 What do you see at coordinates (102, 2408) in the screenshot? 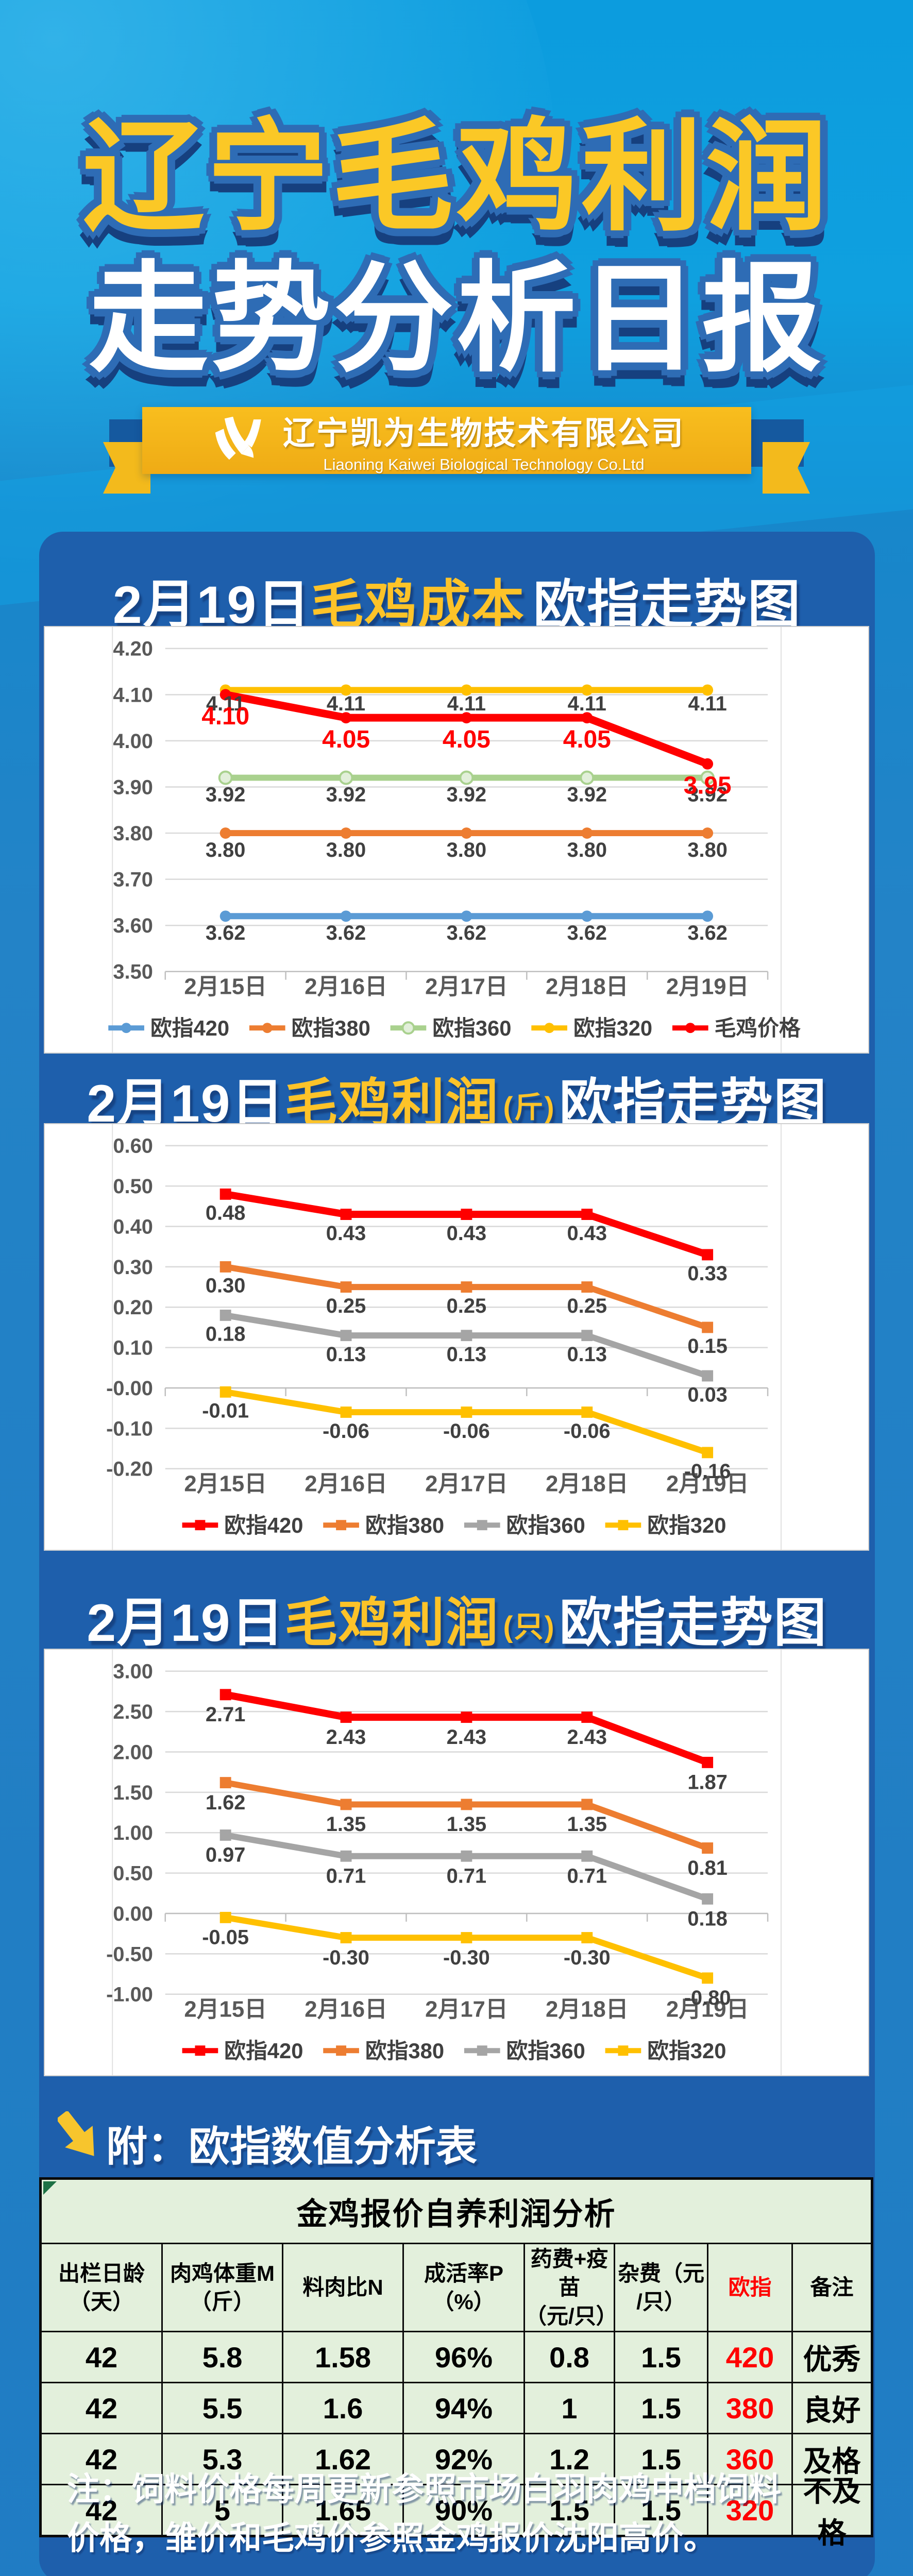
I see `table-cell: 42` at bounding box center [102, 2408].